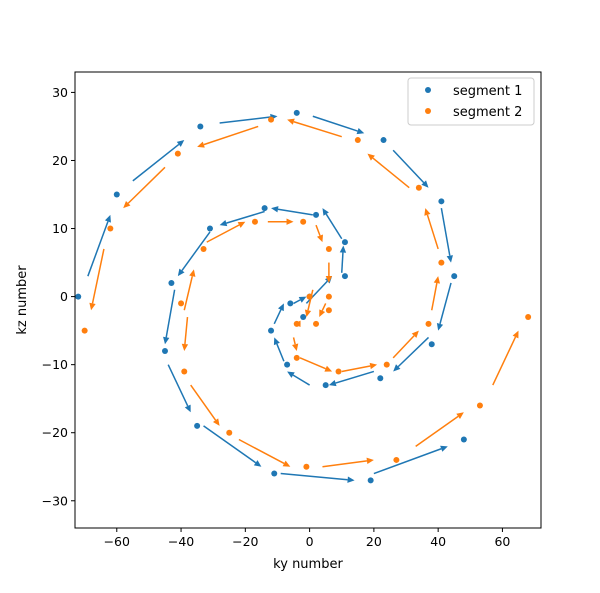 The width and height of the screenshot is (600, 593). What do you see at coordinates (181, 541) in the screenshot?
I see `x-tick-label: −40` at bounding box center [181, 541].